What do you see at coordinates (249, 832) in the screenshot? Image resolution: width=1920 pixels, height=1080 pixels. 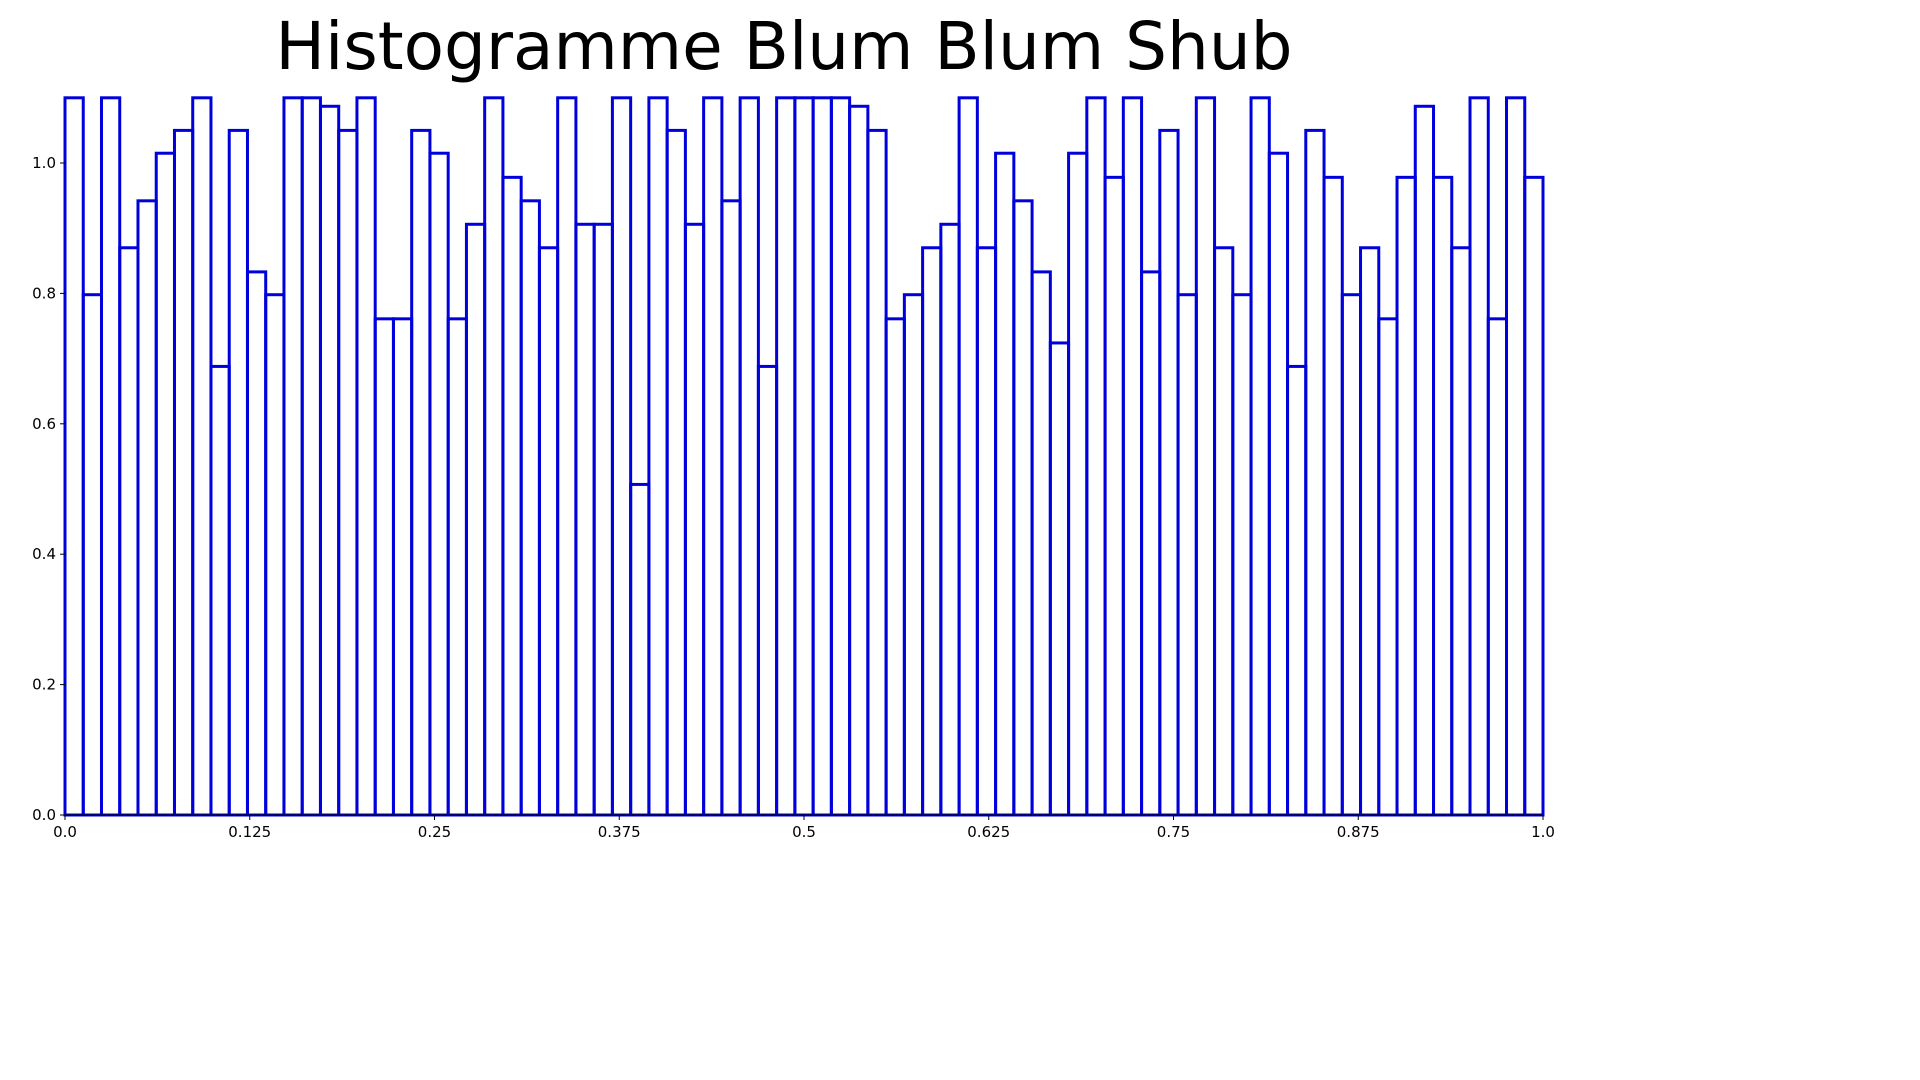 I see `x-tick-label: 0.125` at bounding box center [249, 832].